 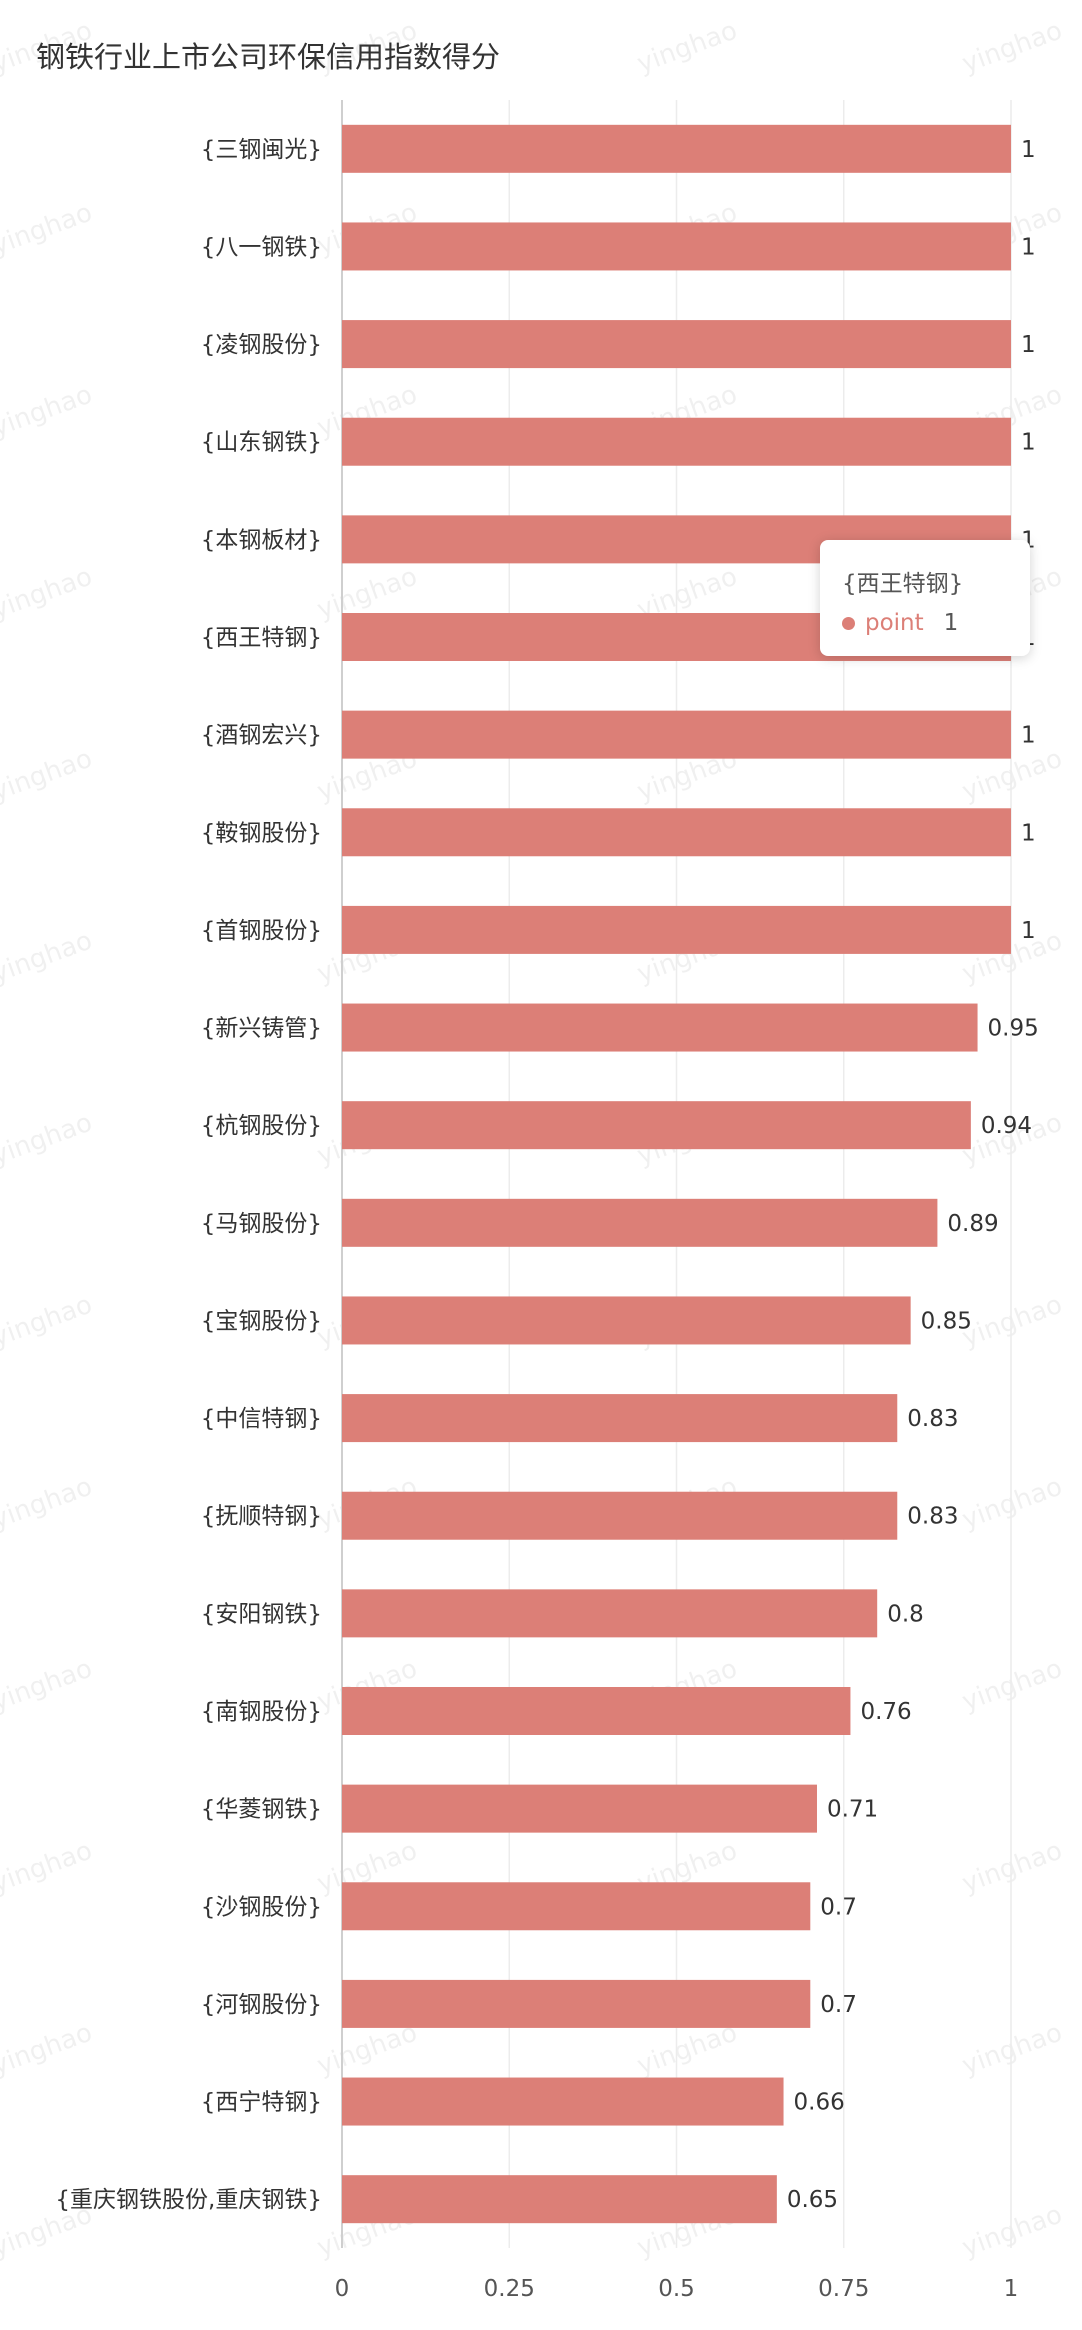 I want to click on tooltip-row: point 1, so click(x=900, y=623).